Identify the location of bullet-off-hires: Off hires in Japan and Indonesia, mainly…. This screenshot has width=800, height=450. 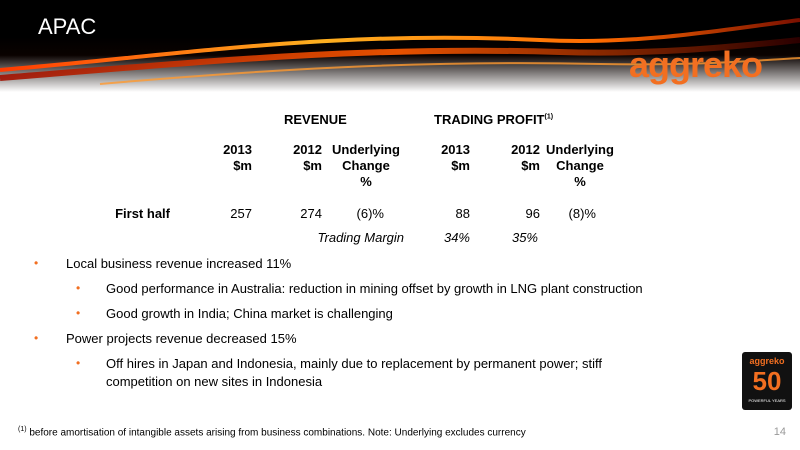
(354, 373).